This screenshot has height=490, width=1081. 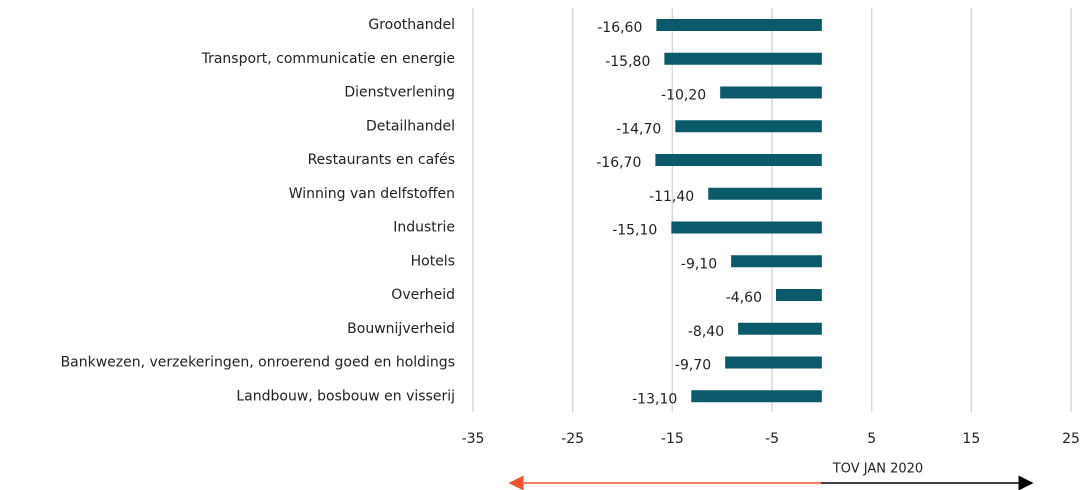 What do you see at coordinates (772, 439) in the screenshot?
I see `x-tick-label: -5` at bounding box center [772, 439].